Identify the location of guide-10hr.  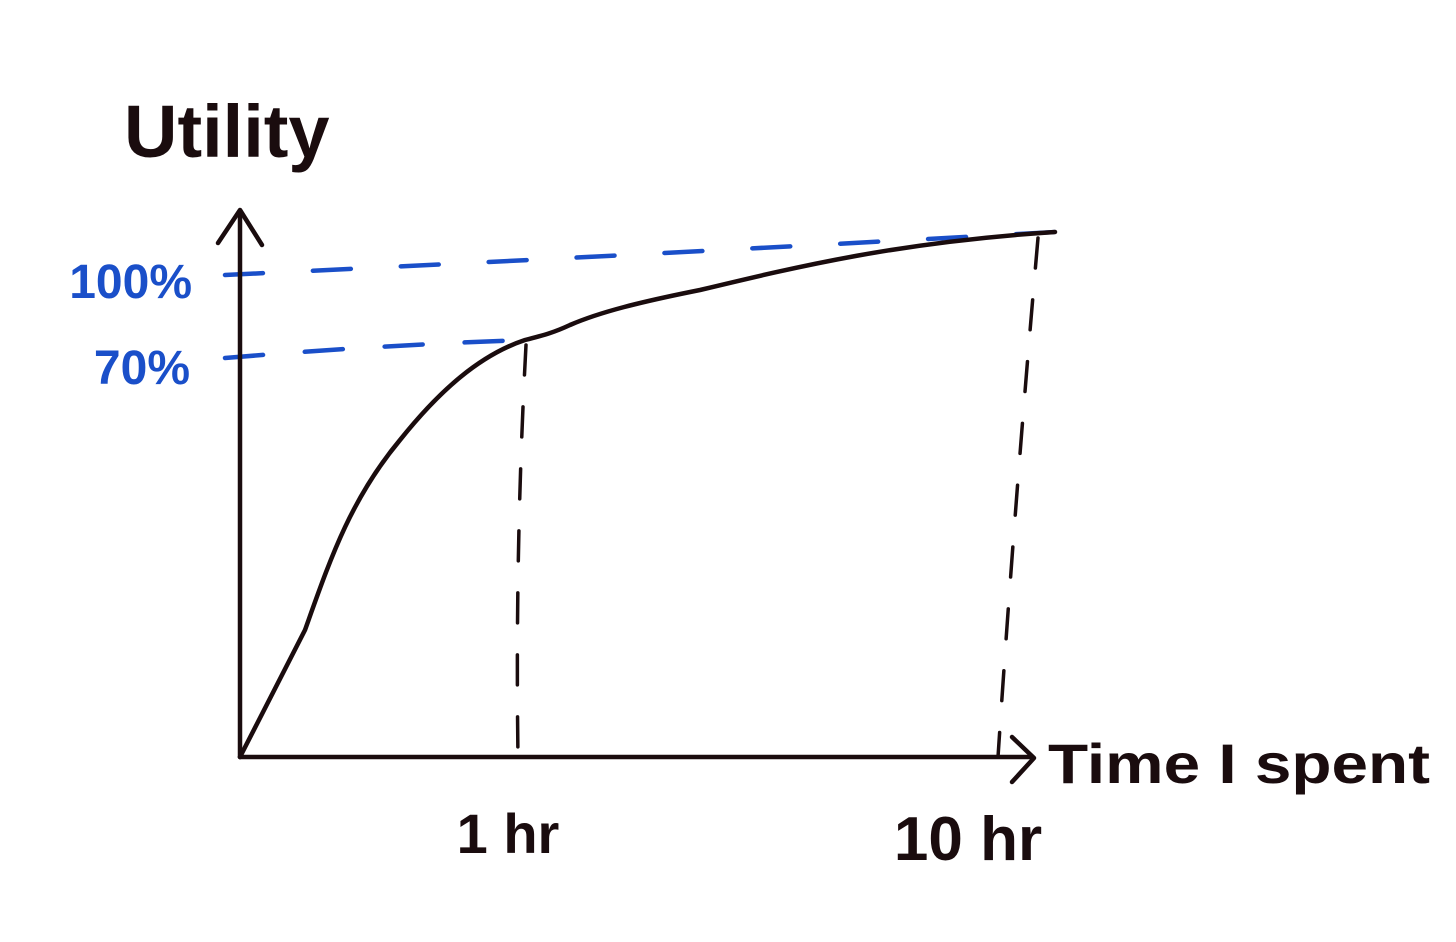
(1018, 497).